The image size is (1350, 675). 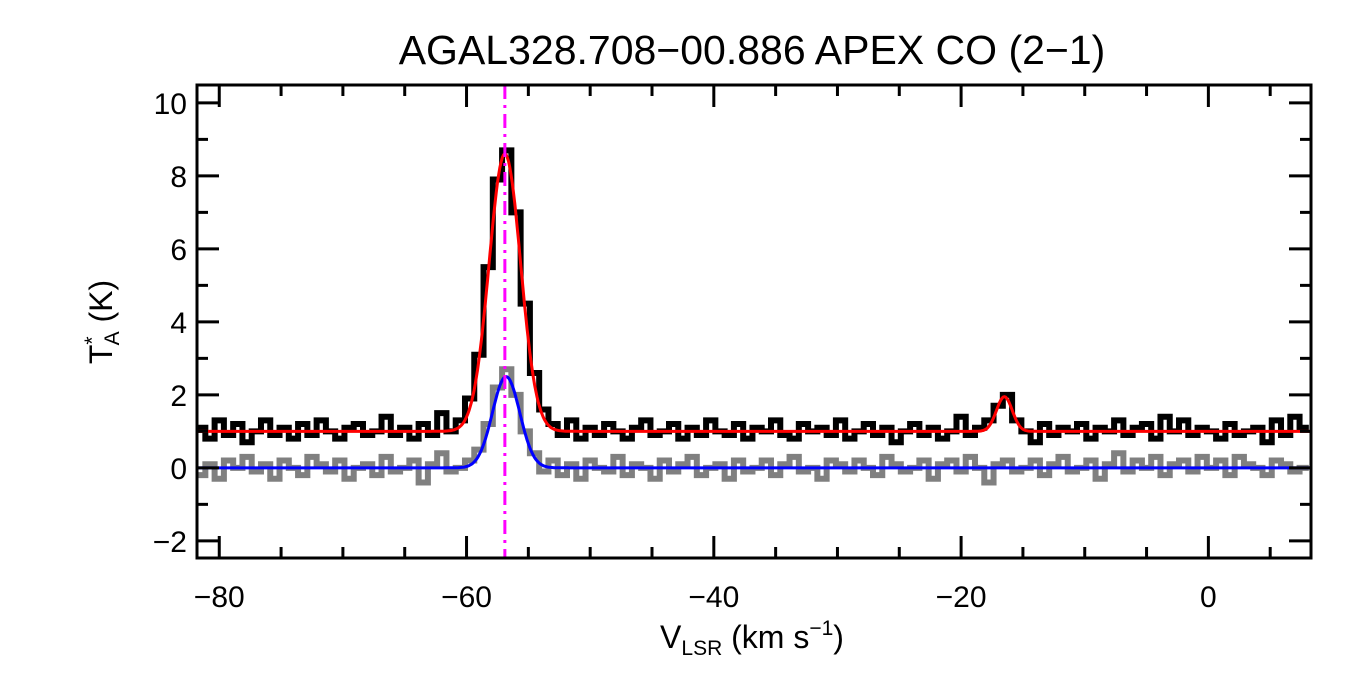 What do you see at coordinates (178, 250) in the screenshot?
I see `y-tick-label: 6` at bounding box center [178, 250].